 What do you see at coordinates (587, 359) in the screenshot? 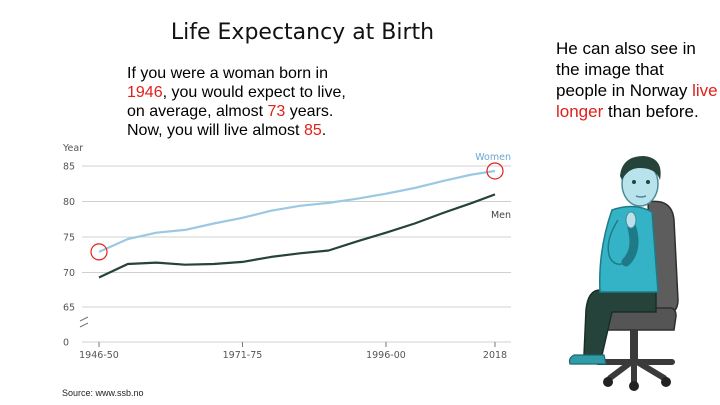
I see `shoe` at bounding box center [587, 359].